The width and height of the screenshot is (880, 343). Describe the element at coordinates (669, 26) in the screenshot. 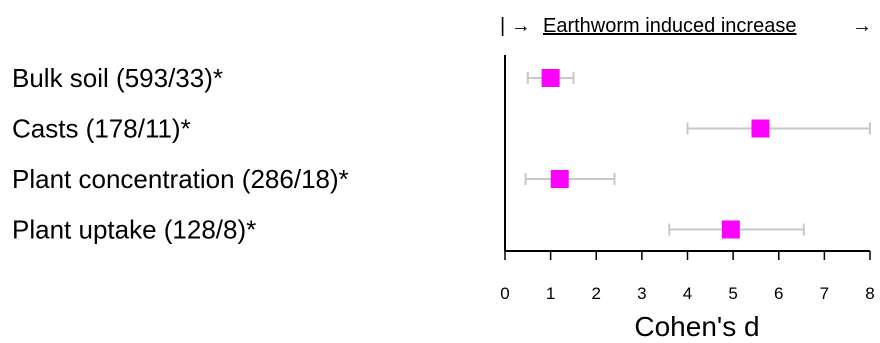

I see `annotation-text: Earthworm induced increase` at that location.